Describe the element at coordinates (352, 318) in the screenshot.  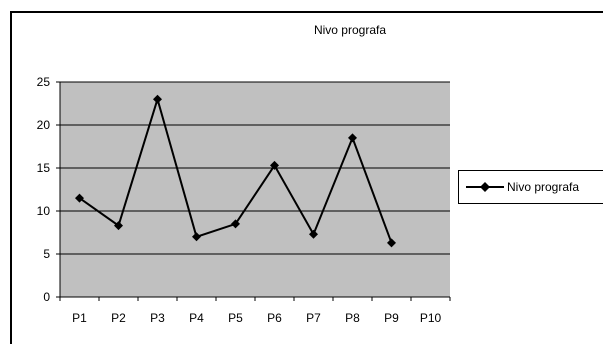
I see `x-tick-label-p8: P8` at that location.